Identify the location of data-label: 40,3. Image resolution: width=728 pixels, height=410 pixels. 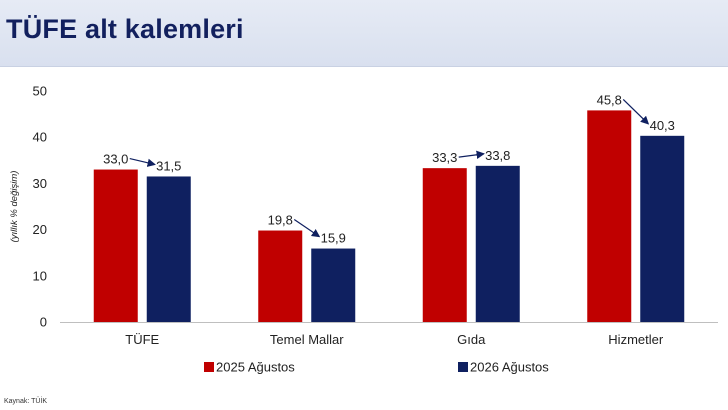
(662, 125).